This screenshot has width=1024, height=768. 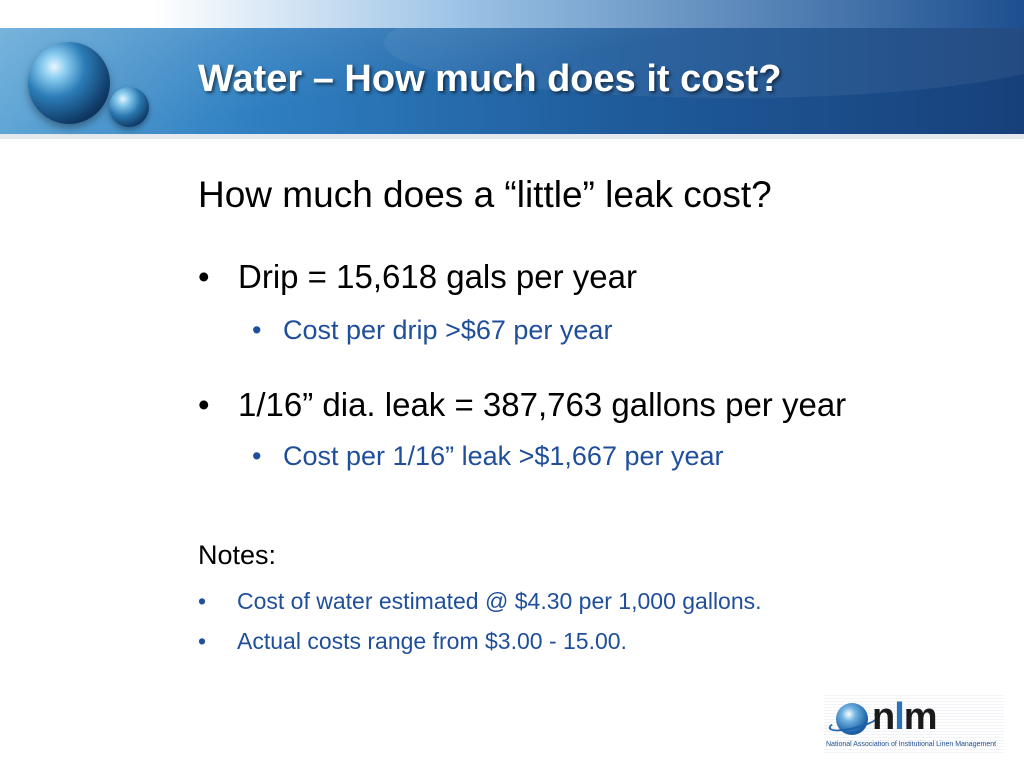 I want to click on slide-title: Water – How much does it cost?, so click(x=490, y=79).